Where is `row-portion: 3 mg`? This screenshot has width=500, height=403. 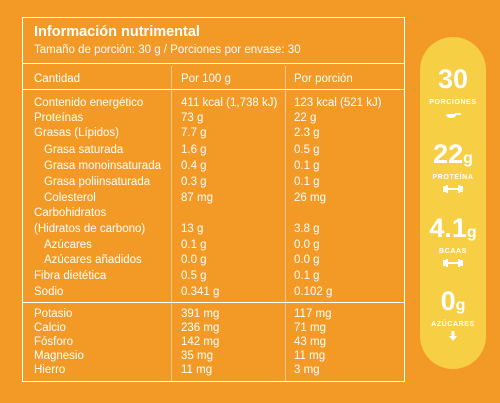 row-portion: 3 mg is located at coordinates (307, 370).